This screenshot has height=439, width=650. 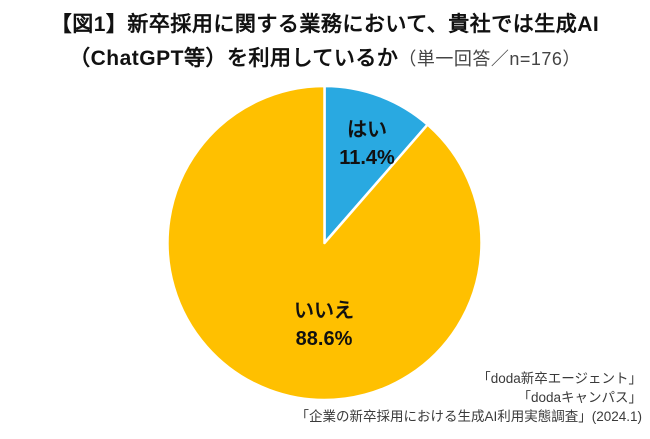 I want to click on pie-slice-yes, so click(x=376, y=164).